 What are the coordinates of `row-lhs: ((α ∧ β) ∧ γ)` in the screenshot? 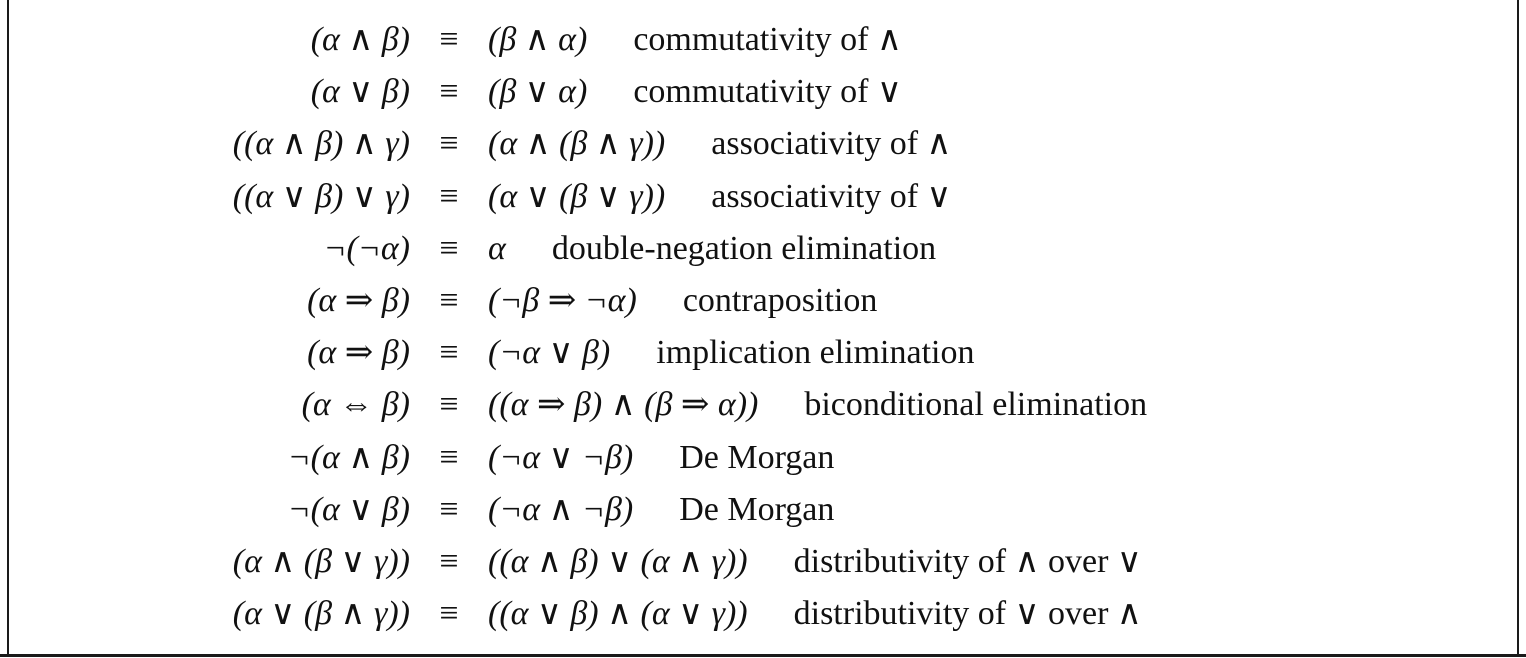 It's located at (321, 144).